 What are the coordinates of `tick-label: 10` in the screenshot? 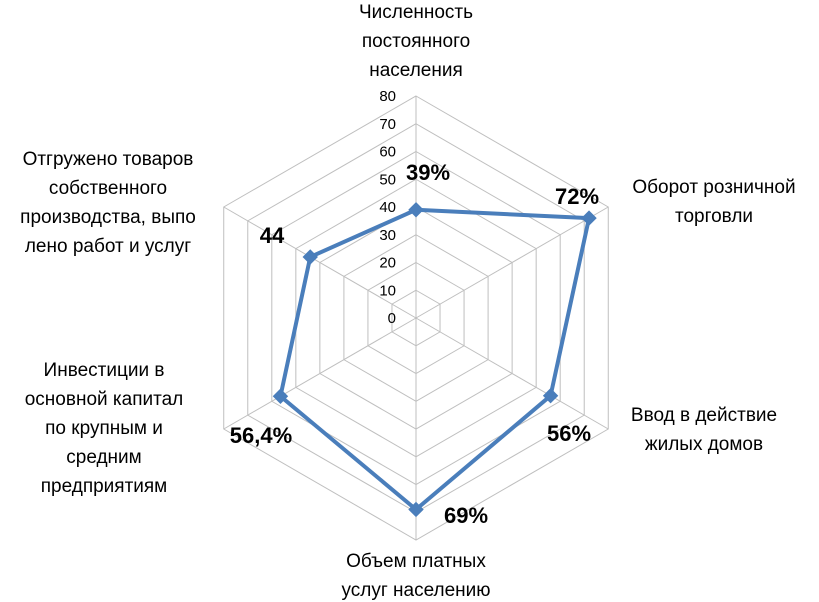 It's located at (387, 290).